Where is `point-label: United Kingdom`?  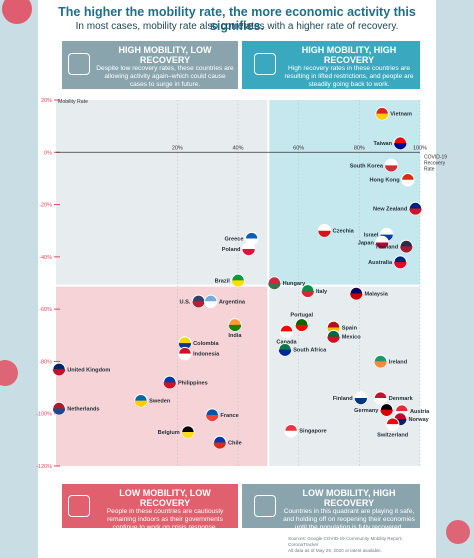
point-label: United Kingdom is located at coordinates (88, 370).